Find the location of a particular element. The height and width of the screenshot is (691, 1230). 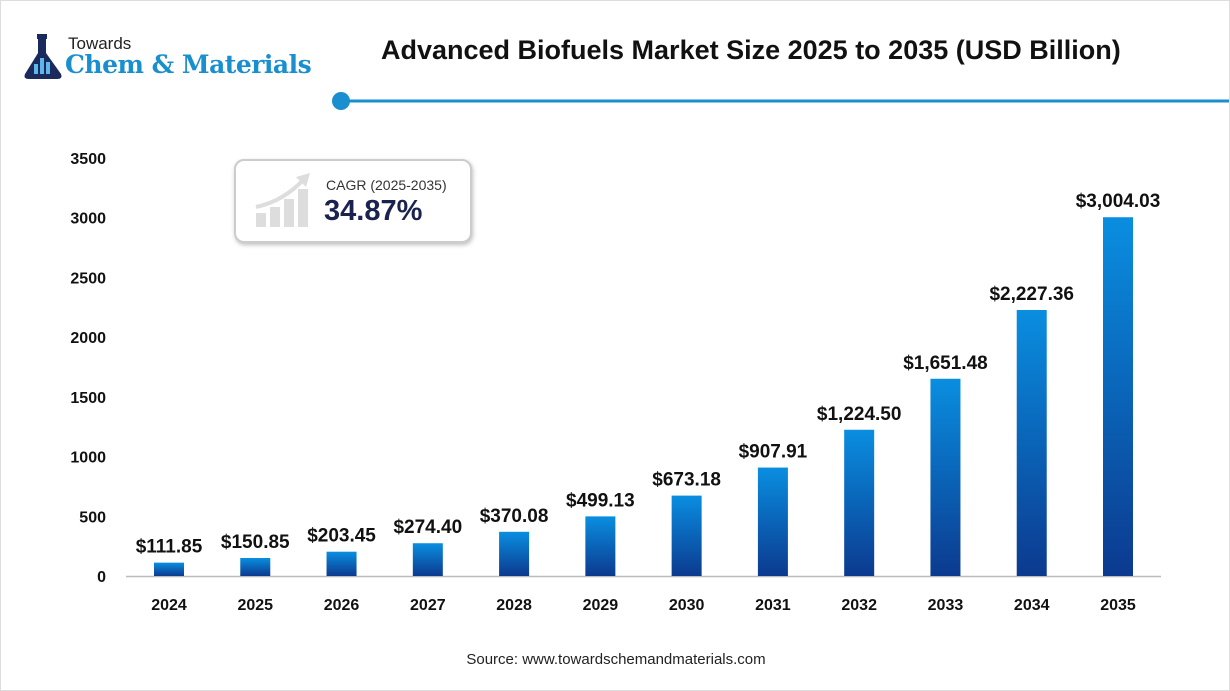

logo-text-towards: Towards is located at coordinates (100, 43).